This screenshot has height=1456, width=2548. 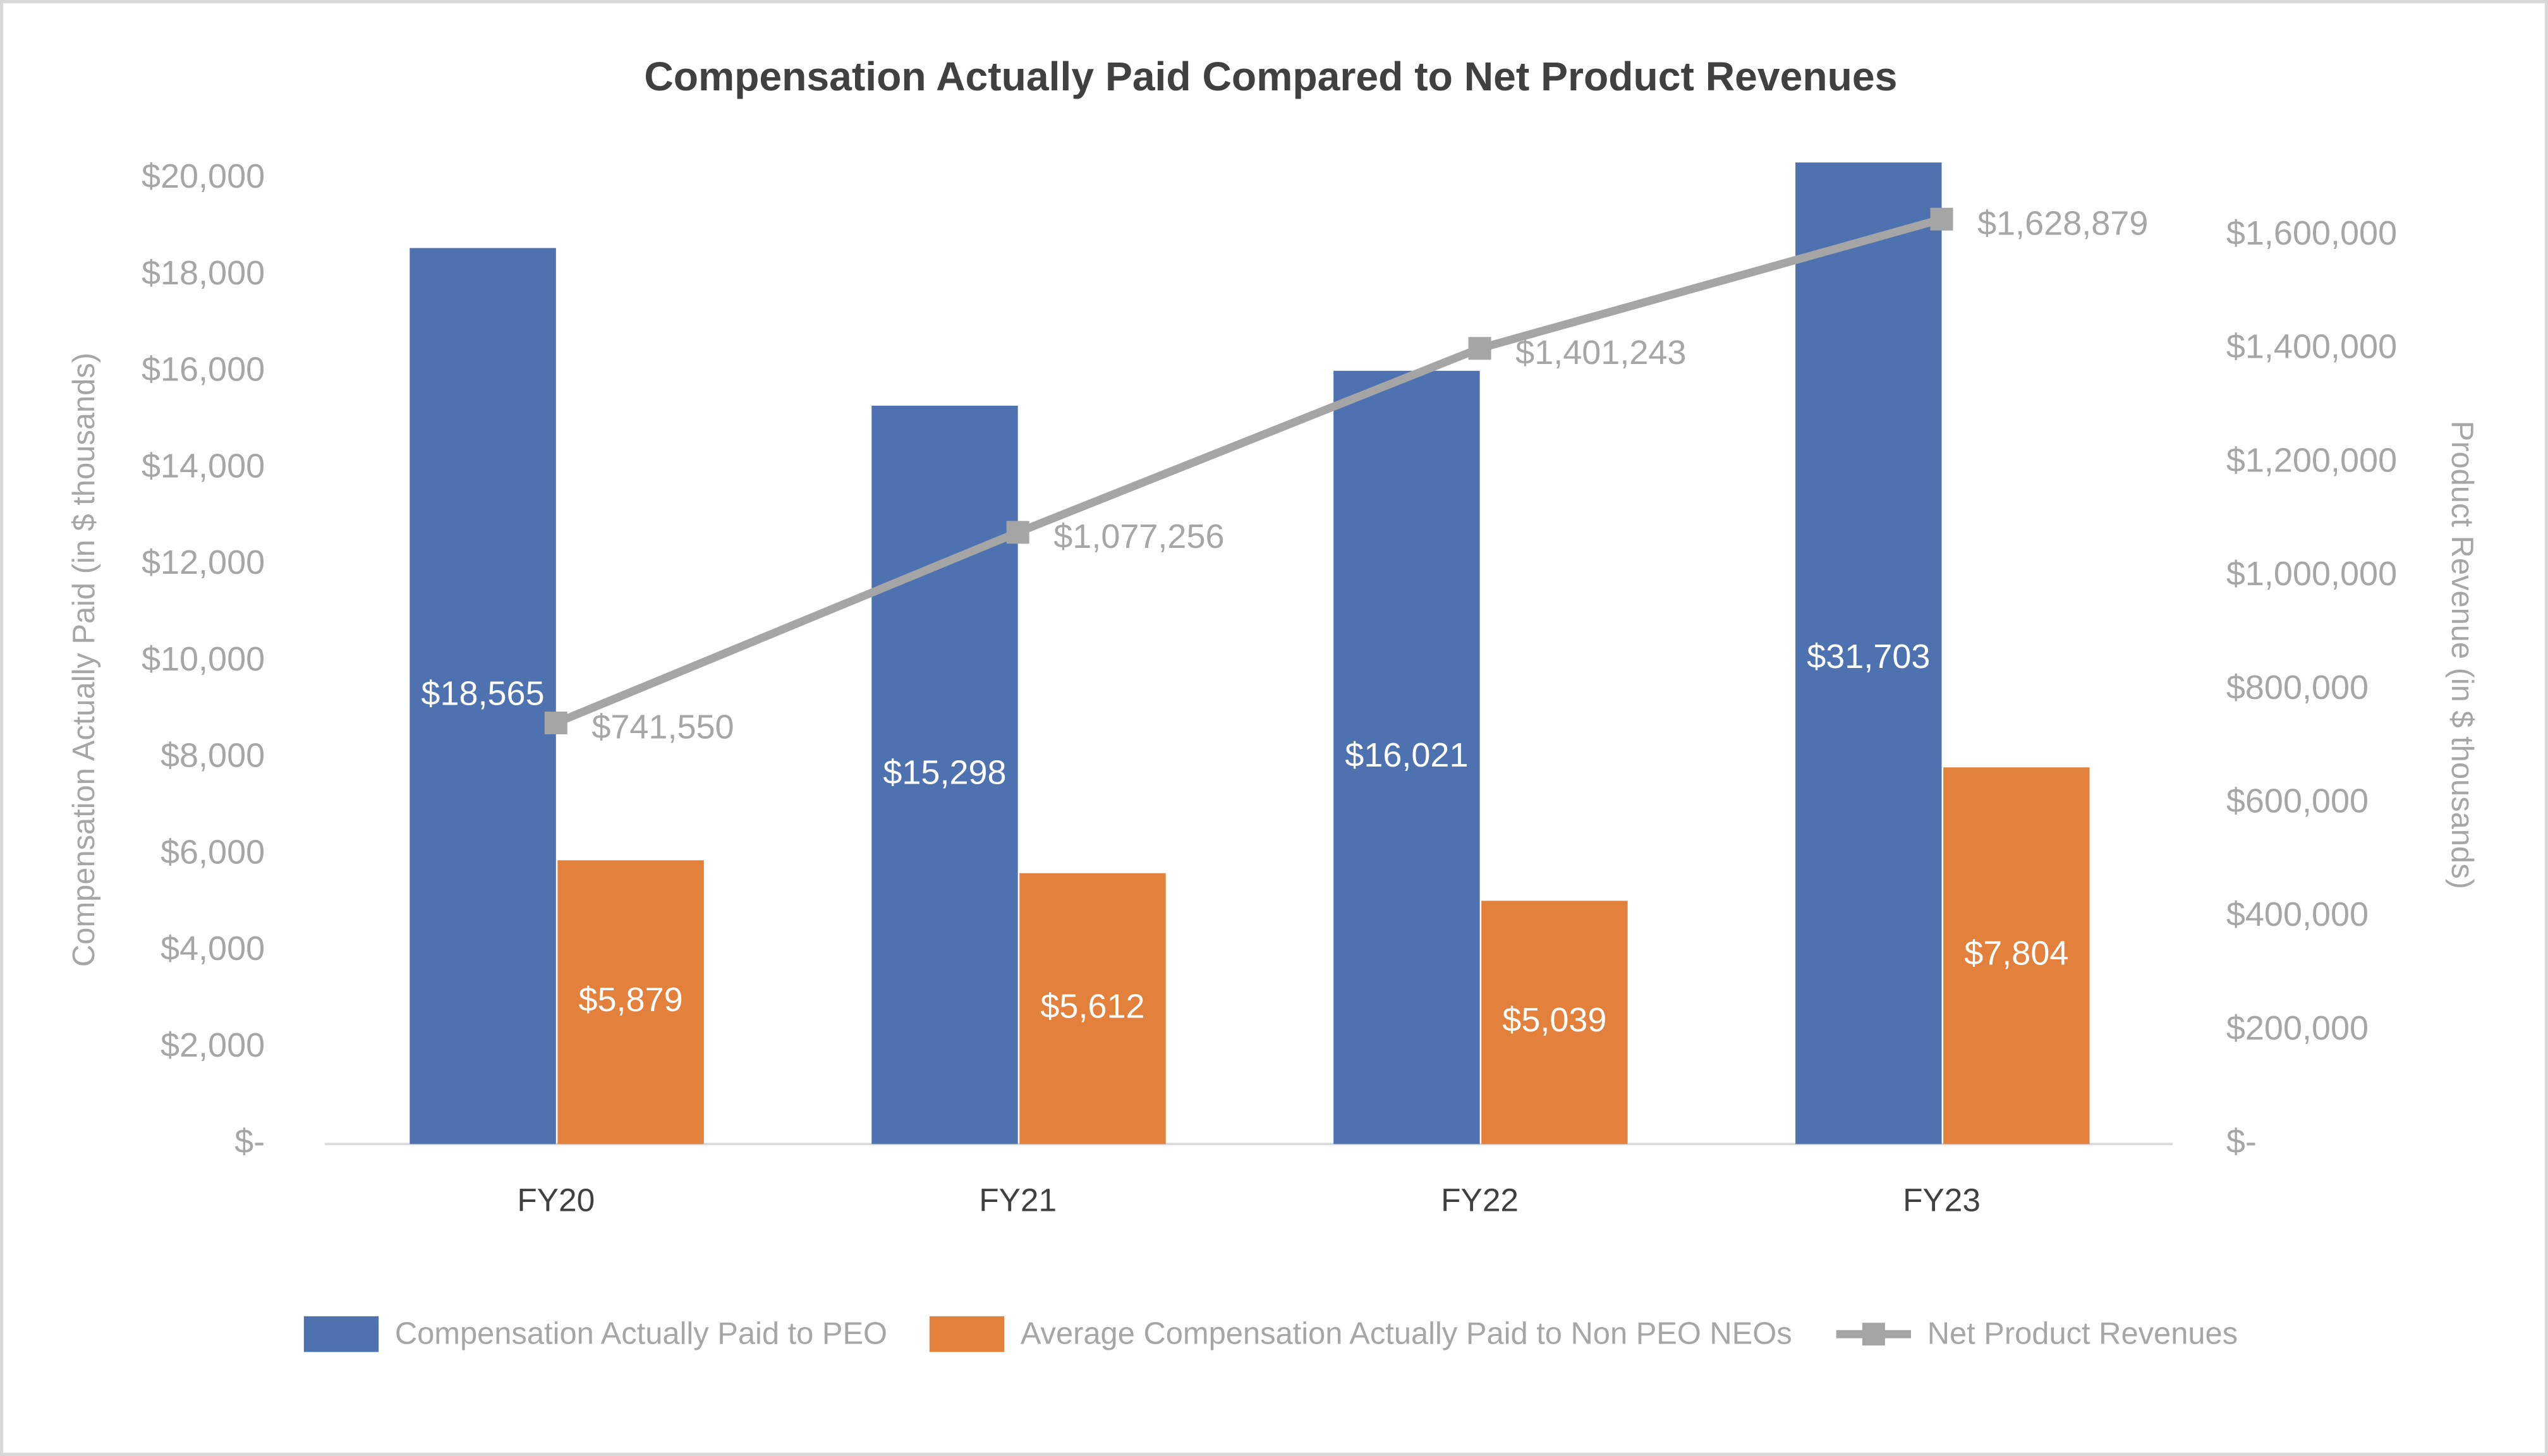 I want to click on y2-tick-label: $400,000, so click(x=2297, y=914).